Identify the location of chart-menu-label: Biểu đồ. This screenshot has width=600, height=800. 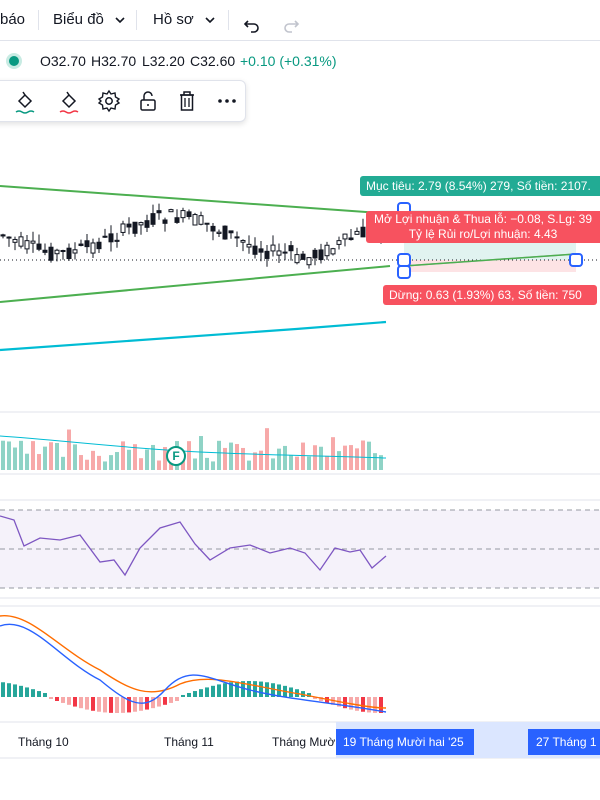
(78, 19).